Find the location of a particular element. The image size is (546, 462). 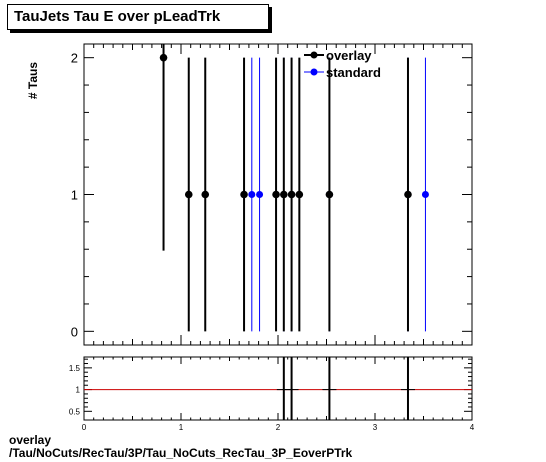

y-axis-label: # Taus is located at coordinates (33, 80).